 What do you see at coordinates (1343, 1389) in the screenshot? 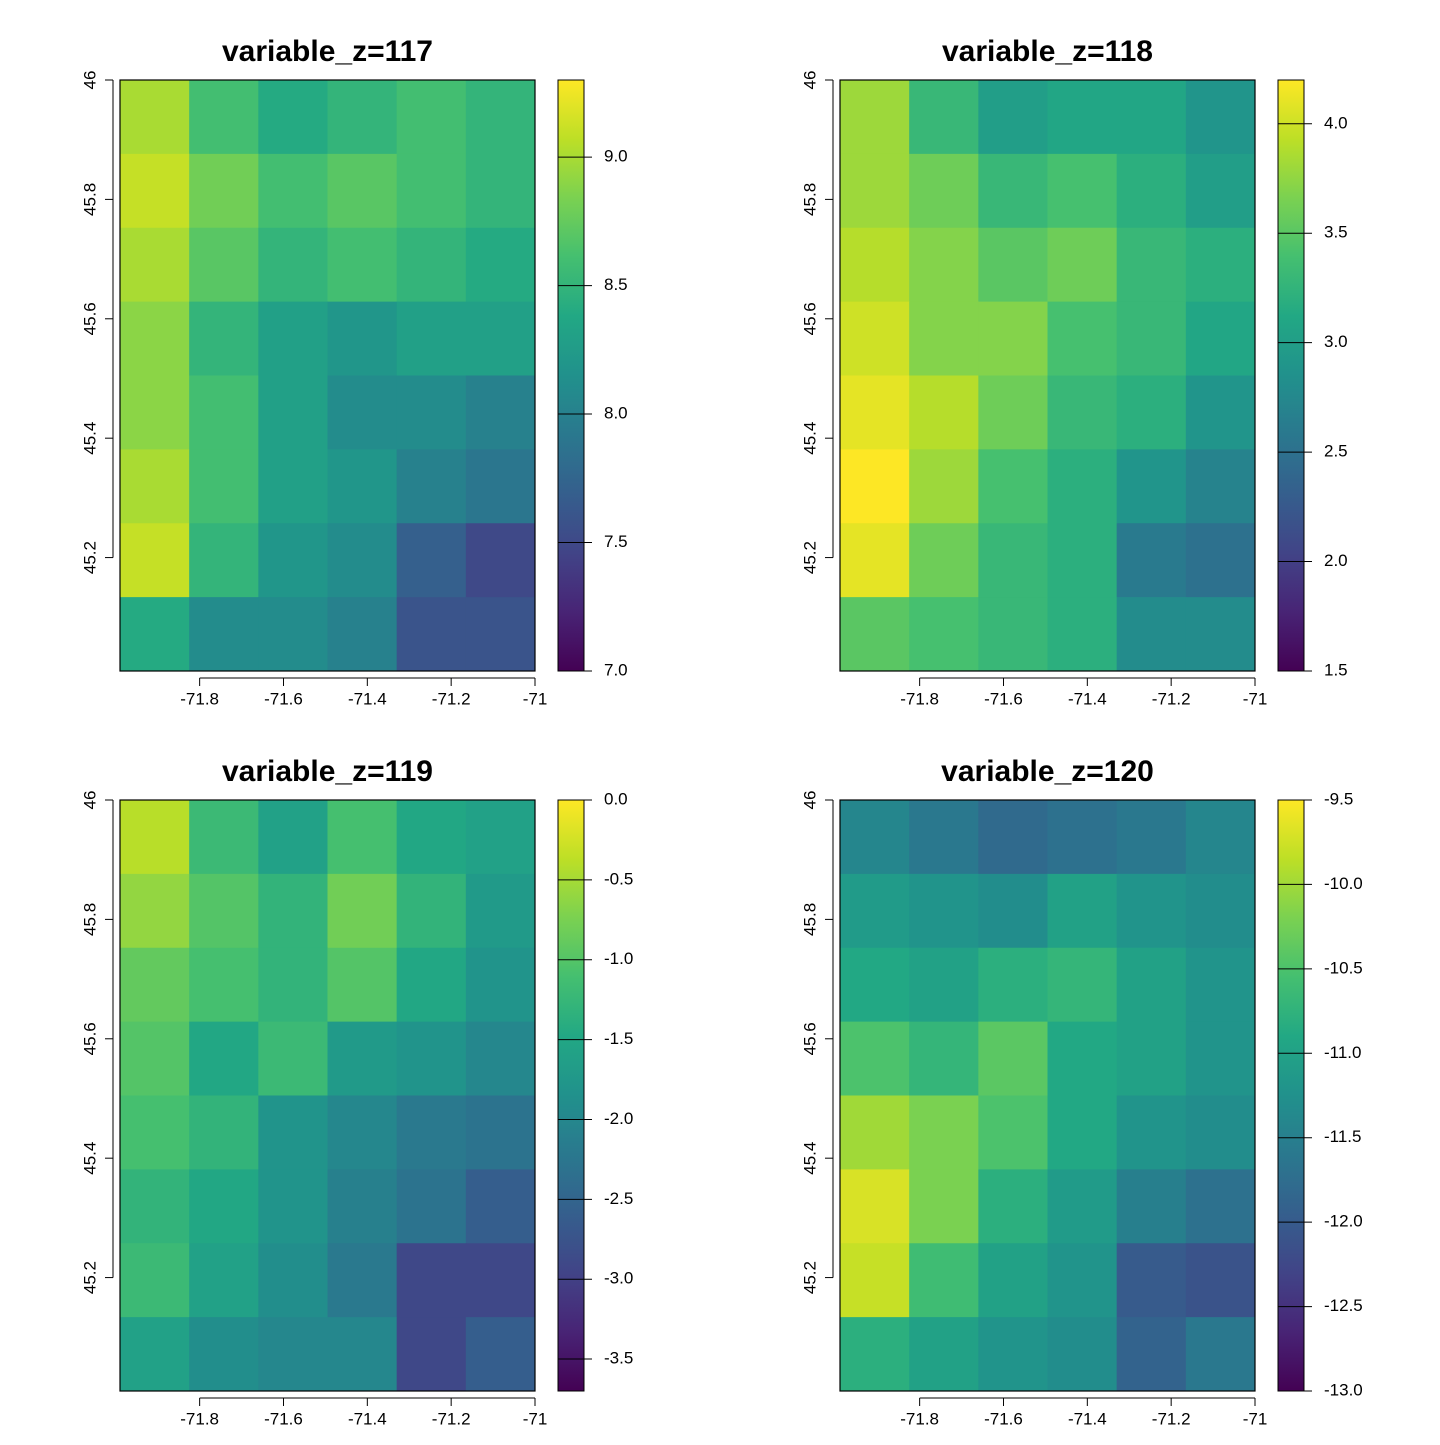
I see `colorbar-tick-label: -13.0` at bounding box center [1343, 1389].